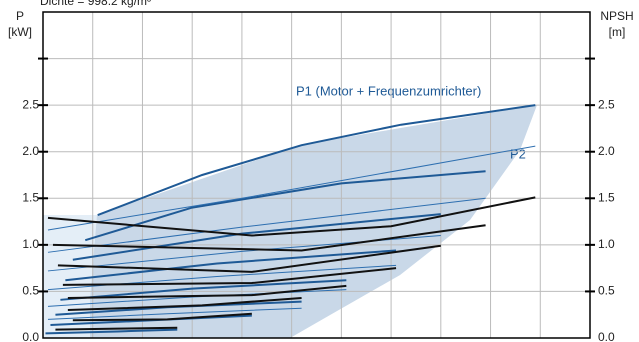 This screenshot has height=342, width=639. I want to click on y2-tick-label: 0.0, so click(606, 336).